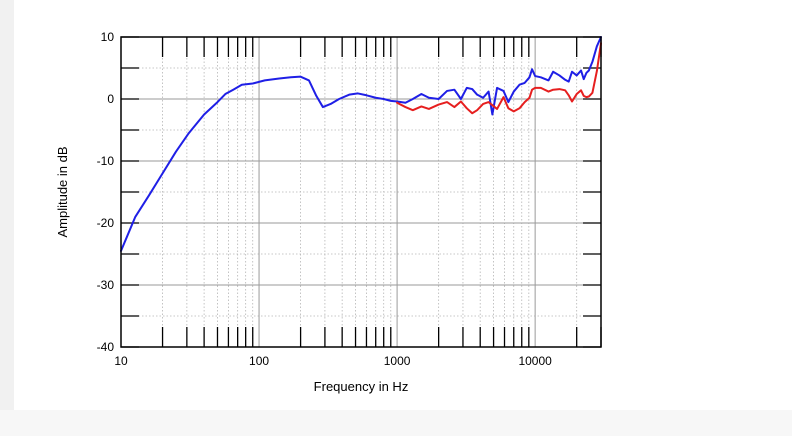 This screenshot has height=436, width=792. What do you see at coordinates (106, 161) in the screenshot?
I see `y-tick-label: -10` at bounding box center [106, 161].